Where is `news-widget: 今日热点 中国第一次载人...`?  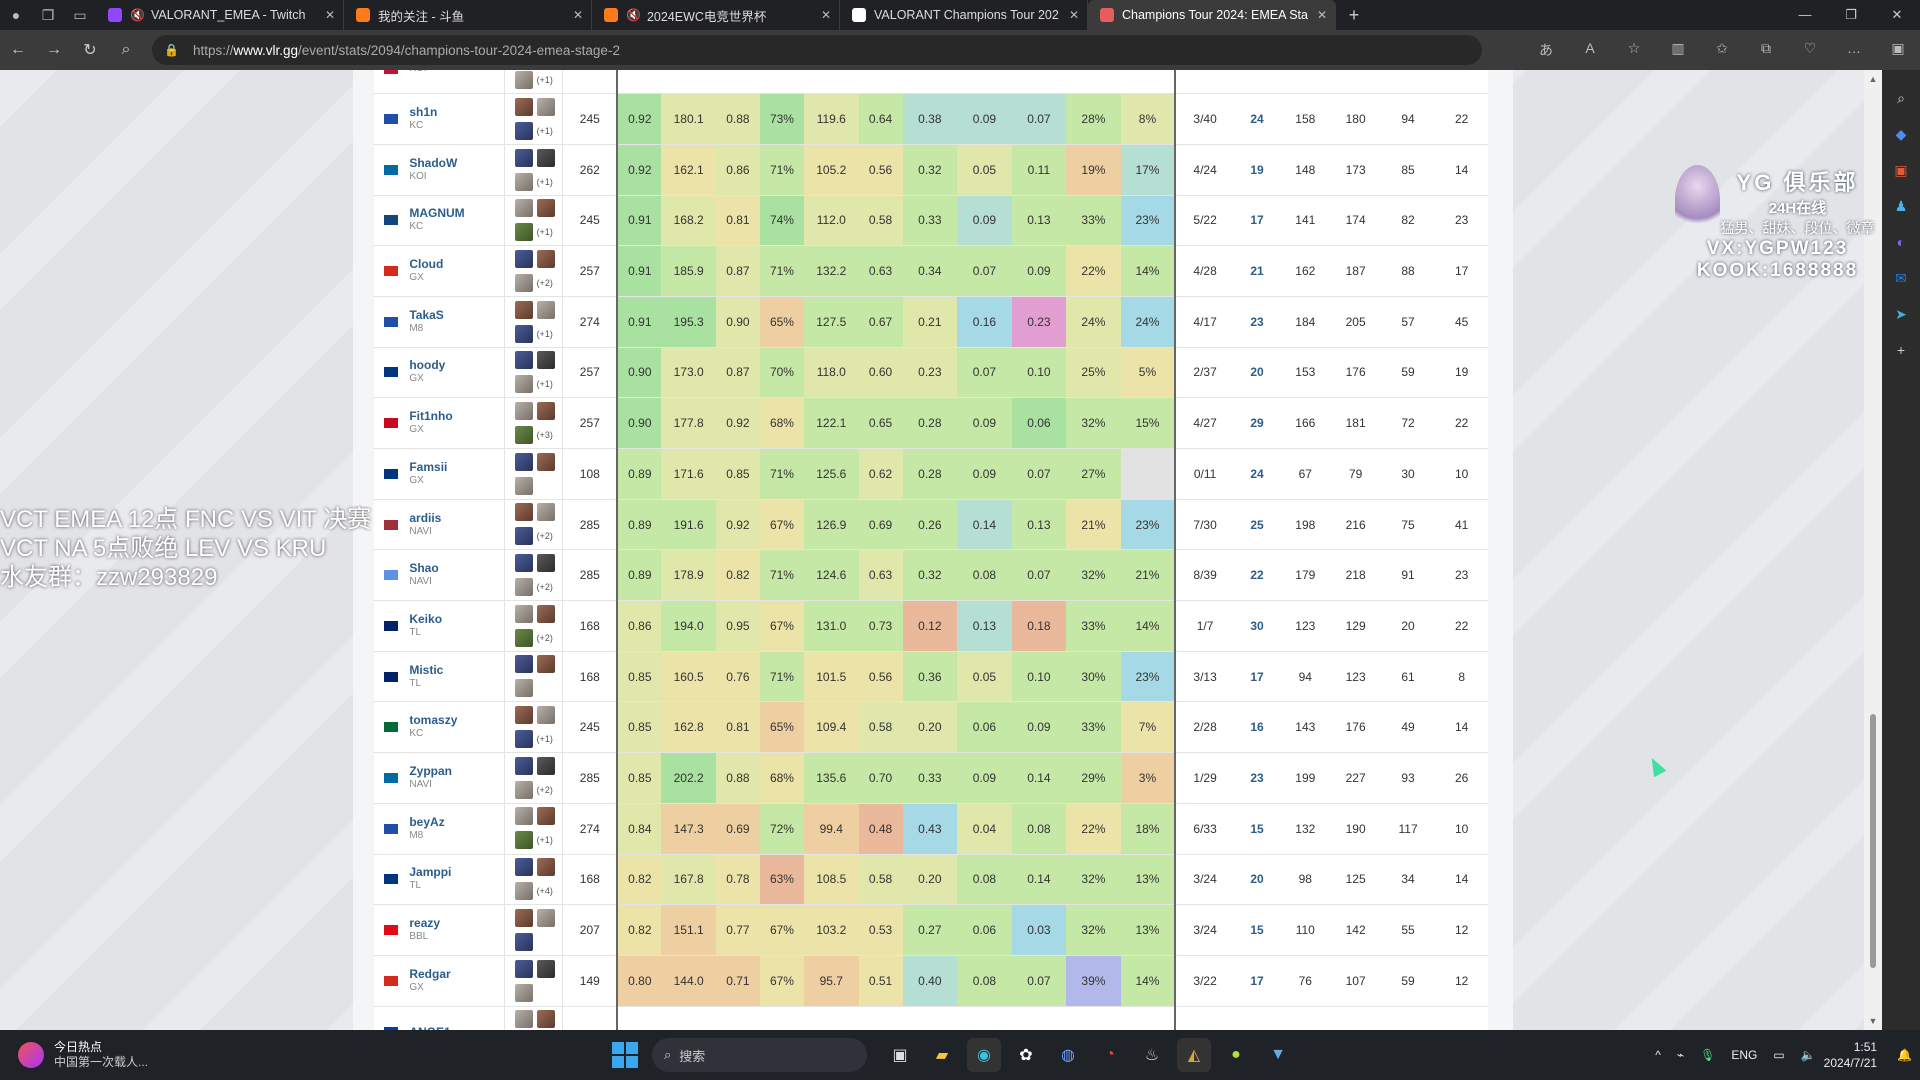
news-widget: 今日热点 中国第一次载人... is located at coordinates (83, 1055).